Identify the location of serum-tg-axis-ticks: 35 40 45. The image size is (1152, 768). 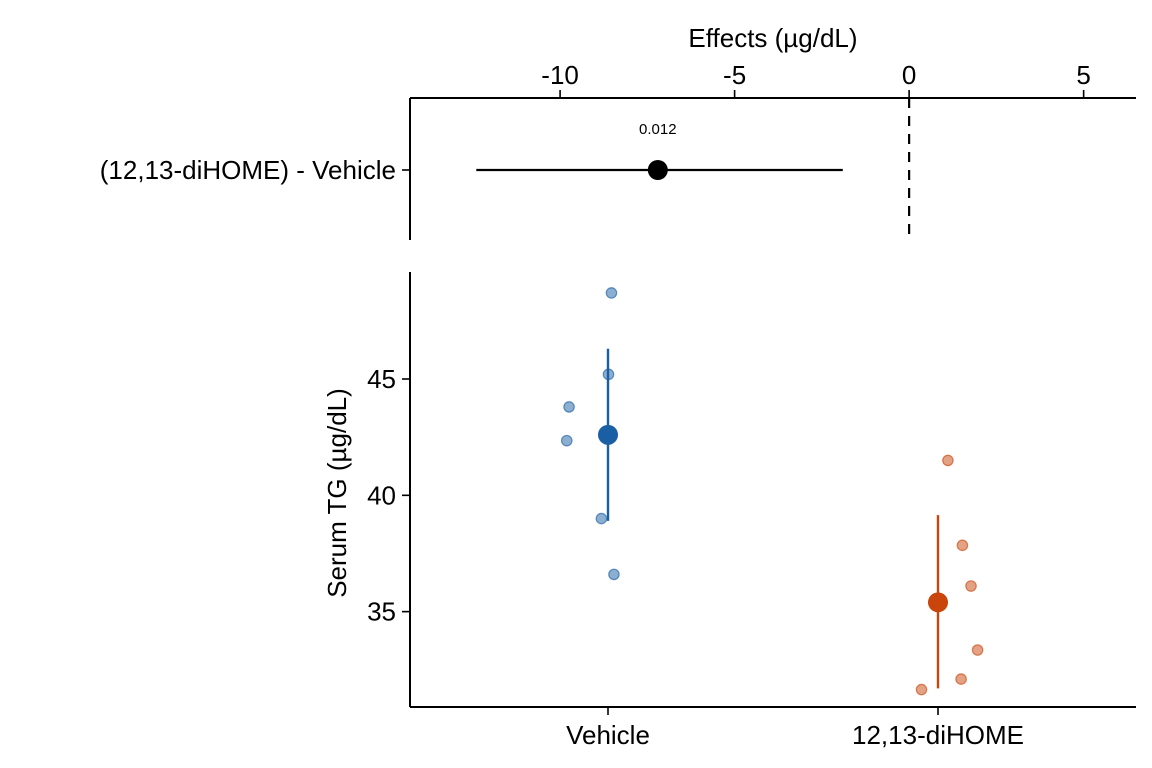
(388, 495).